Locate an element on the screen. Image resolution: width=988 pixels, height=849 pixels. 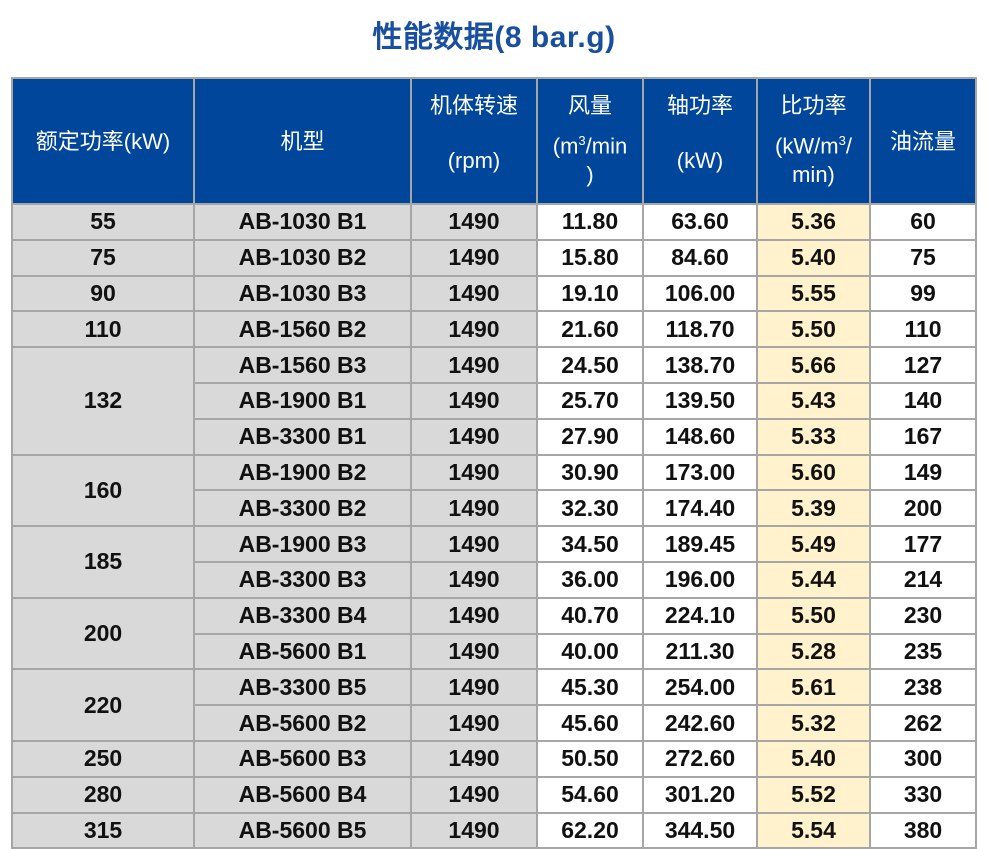
table-row: 110 AB-1560 B2 1490 21.60 118.70 5.50 110 is located at coordinates (494, 329).